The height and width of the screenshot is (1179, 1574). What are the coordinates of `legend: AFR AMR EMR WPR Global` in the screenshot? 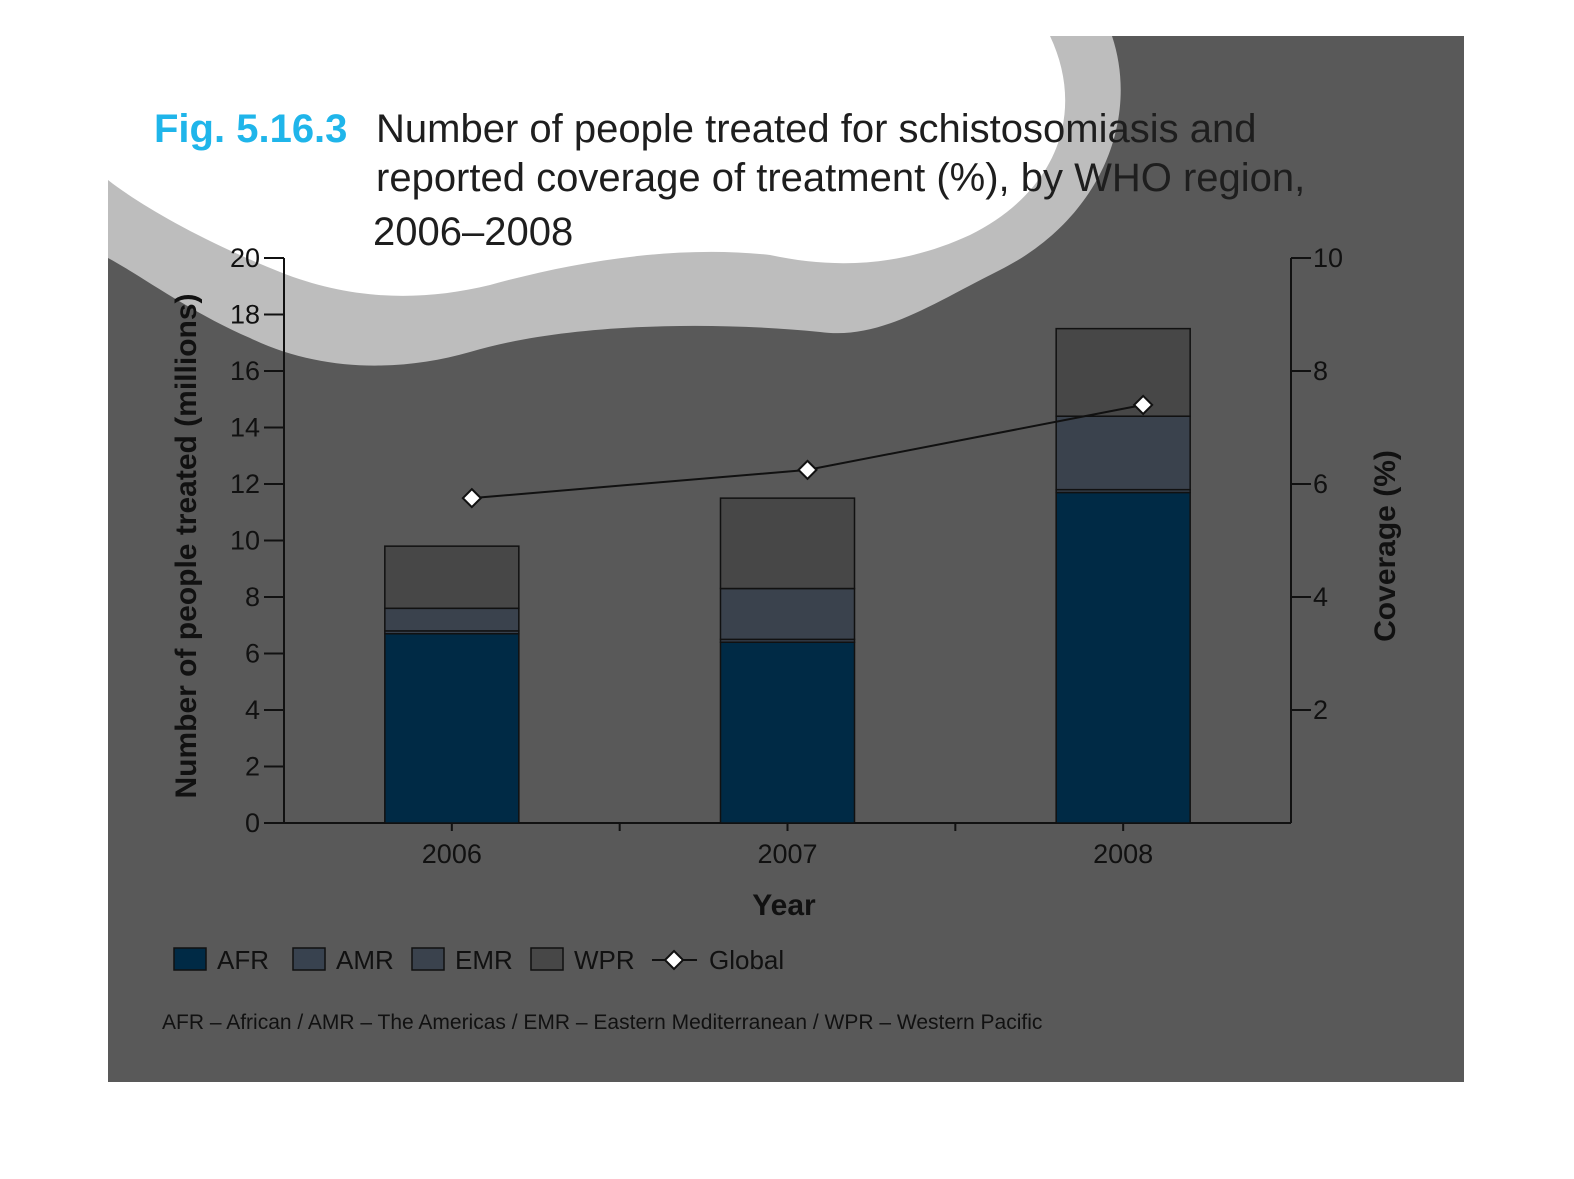 It's located at (478, 960).